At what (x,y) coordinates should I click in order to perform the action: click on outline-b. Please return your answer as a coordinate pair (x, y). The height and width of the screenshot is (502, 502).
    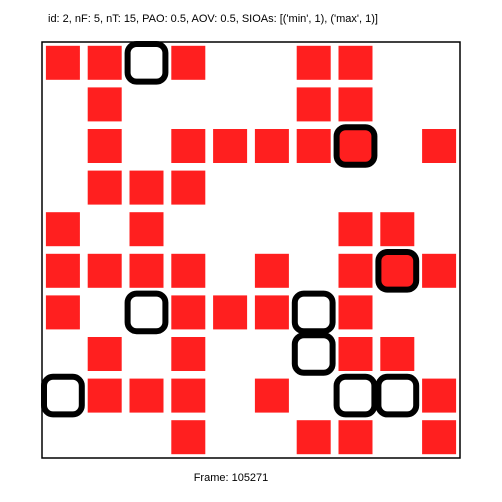
    Looking at the image, I should click on (355, 146).